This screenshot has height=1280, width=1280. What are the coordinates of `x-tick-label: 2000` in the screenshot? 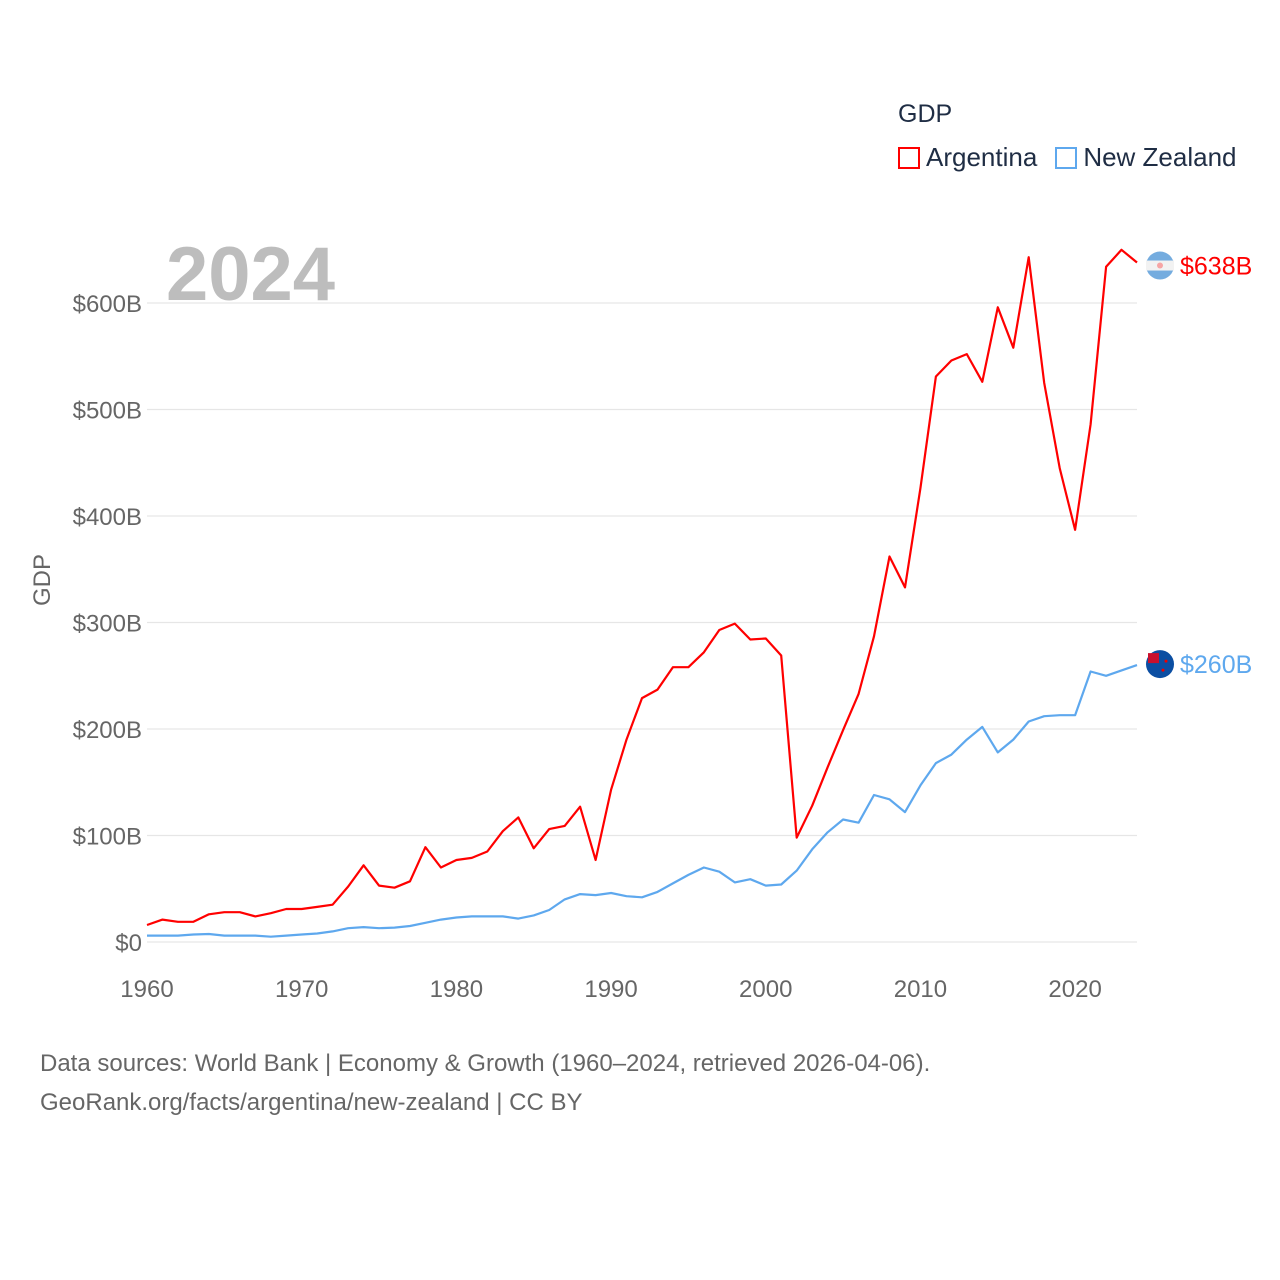 It's located at (765, 989).